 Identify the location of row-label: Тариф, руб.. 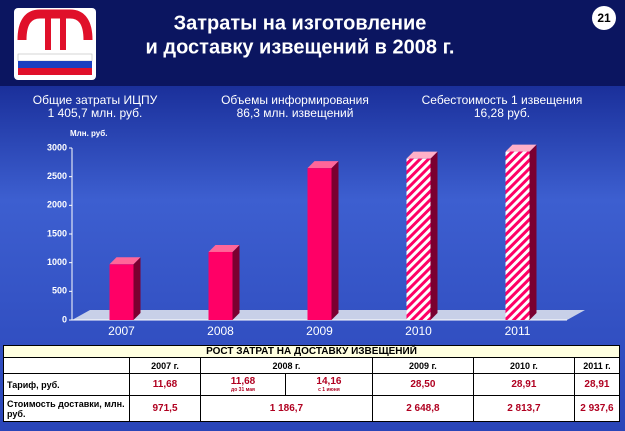
(66, 384).